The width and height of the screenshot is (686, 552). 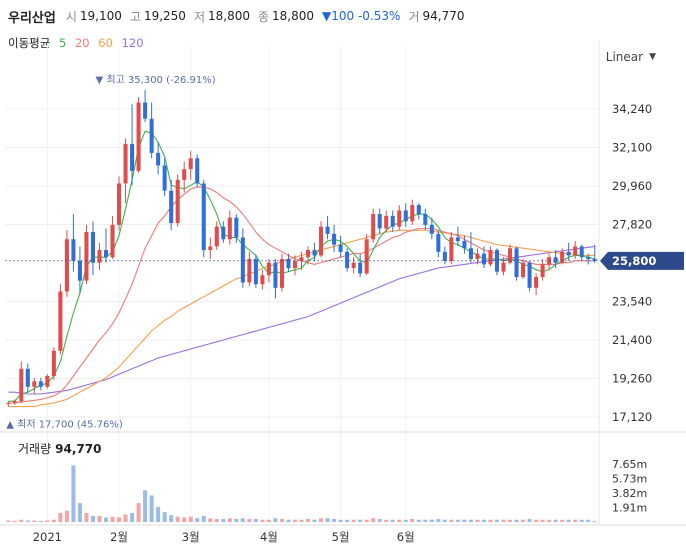 I want to click on volume-tick-label: 5.73m, so click(x=629, y=479).